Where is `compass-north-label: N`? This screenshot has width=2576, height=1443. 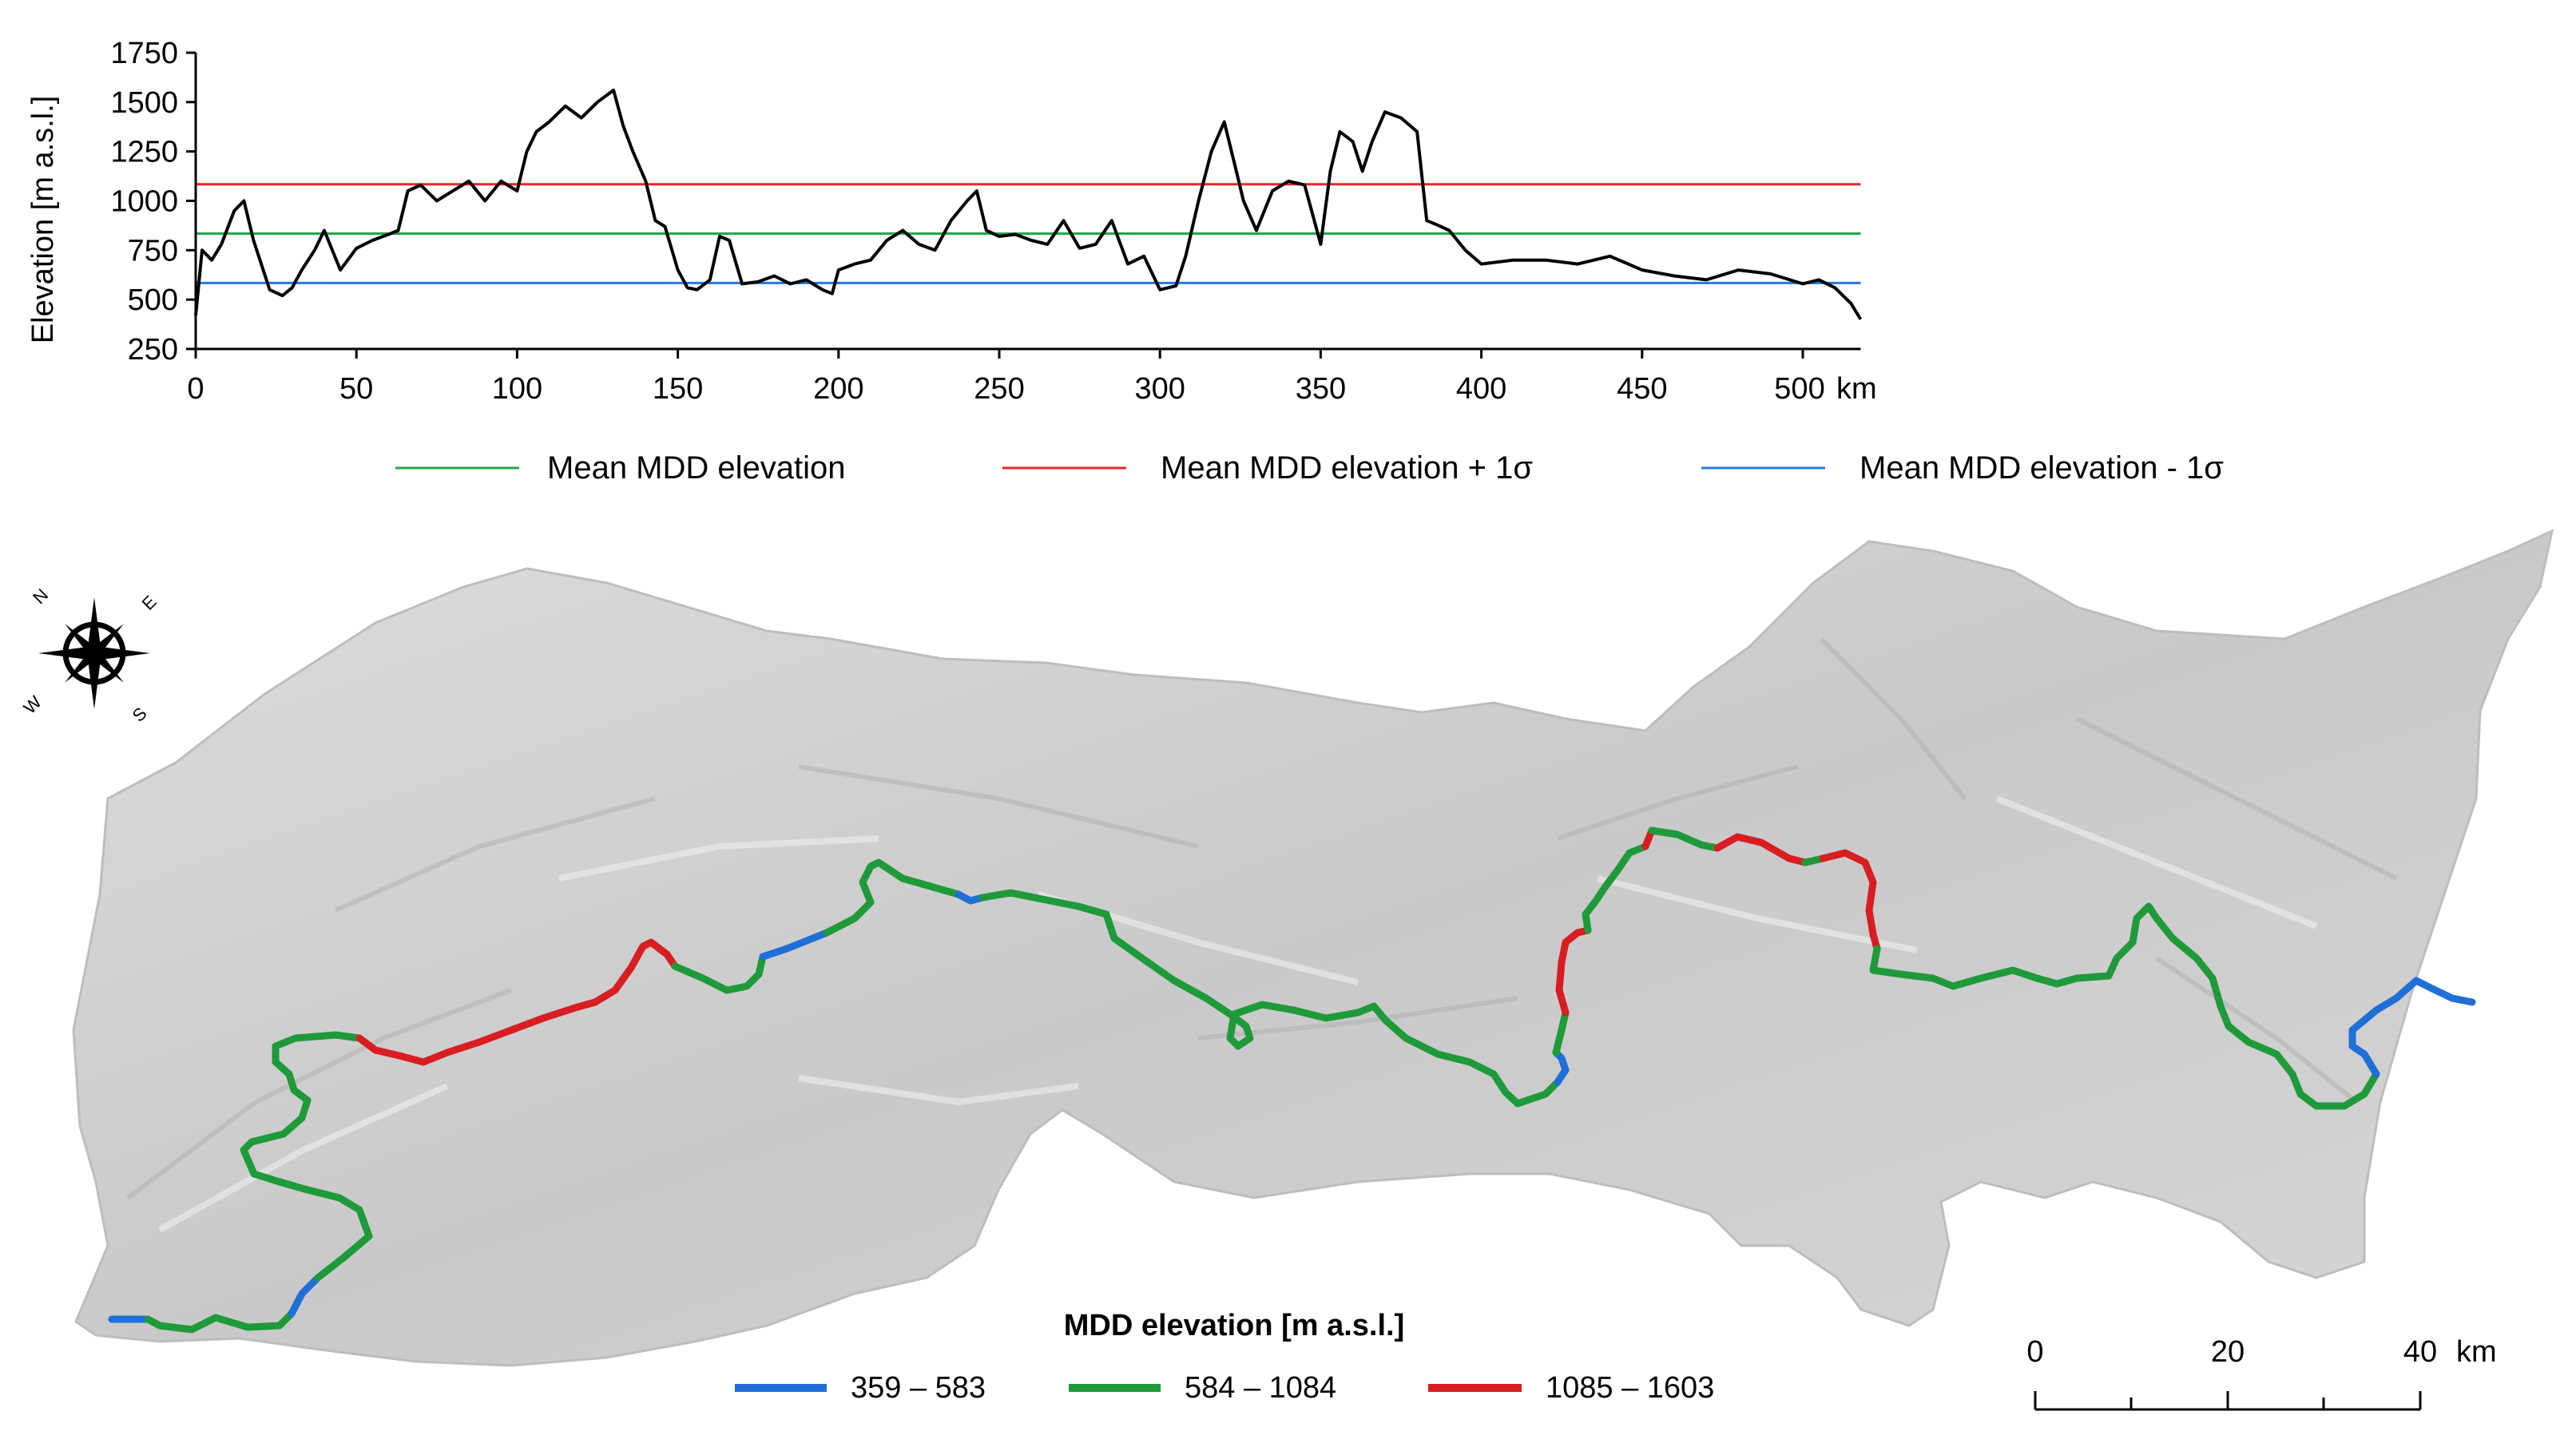
compass-north-label: N is located at coordinates (40, 596).